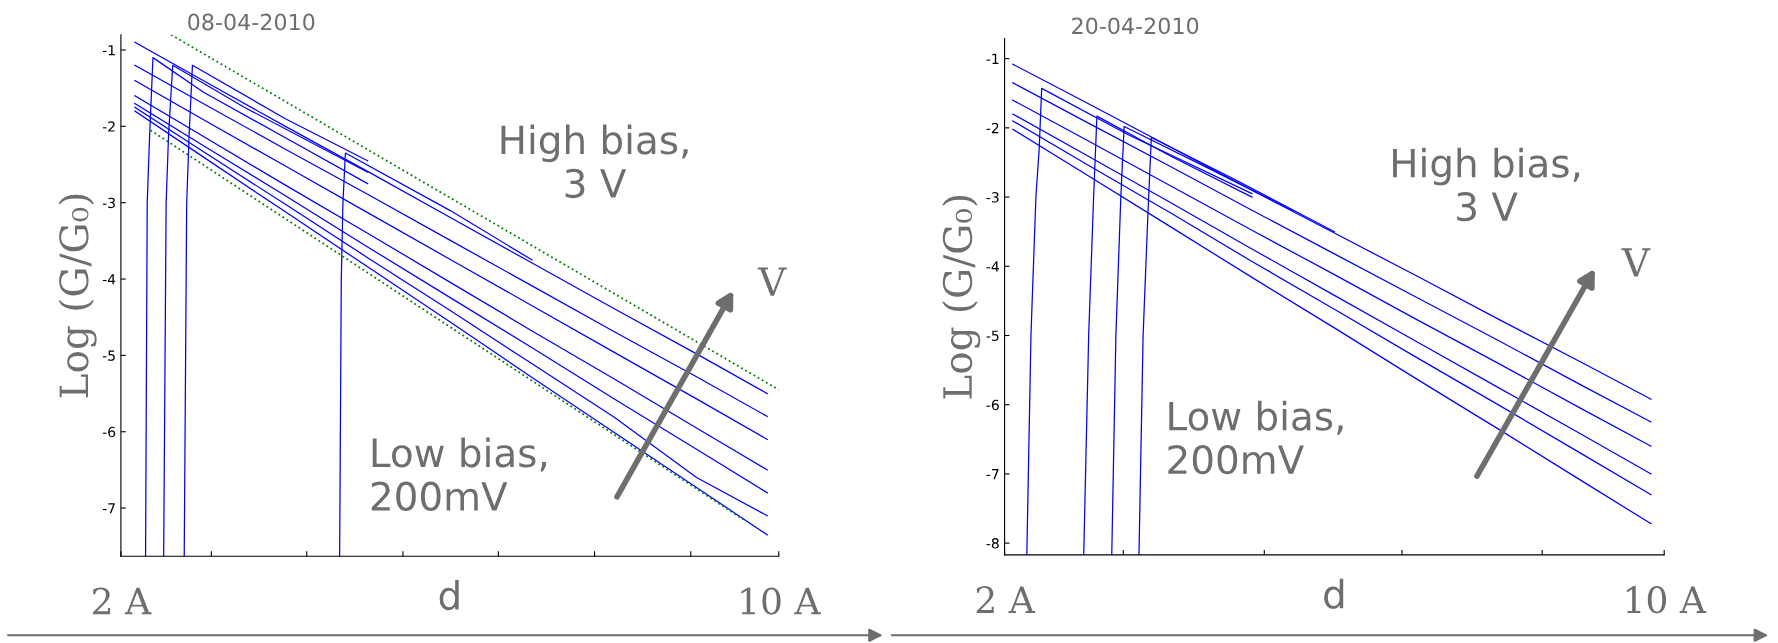 The height and width of the screenshot is (643, 1778). What do you see at coordinates (992, 543) in the screenshot?
I see `y-tick-label: -8` at bounding box center [992, 543].